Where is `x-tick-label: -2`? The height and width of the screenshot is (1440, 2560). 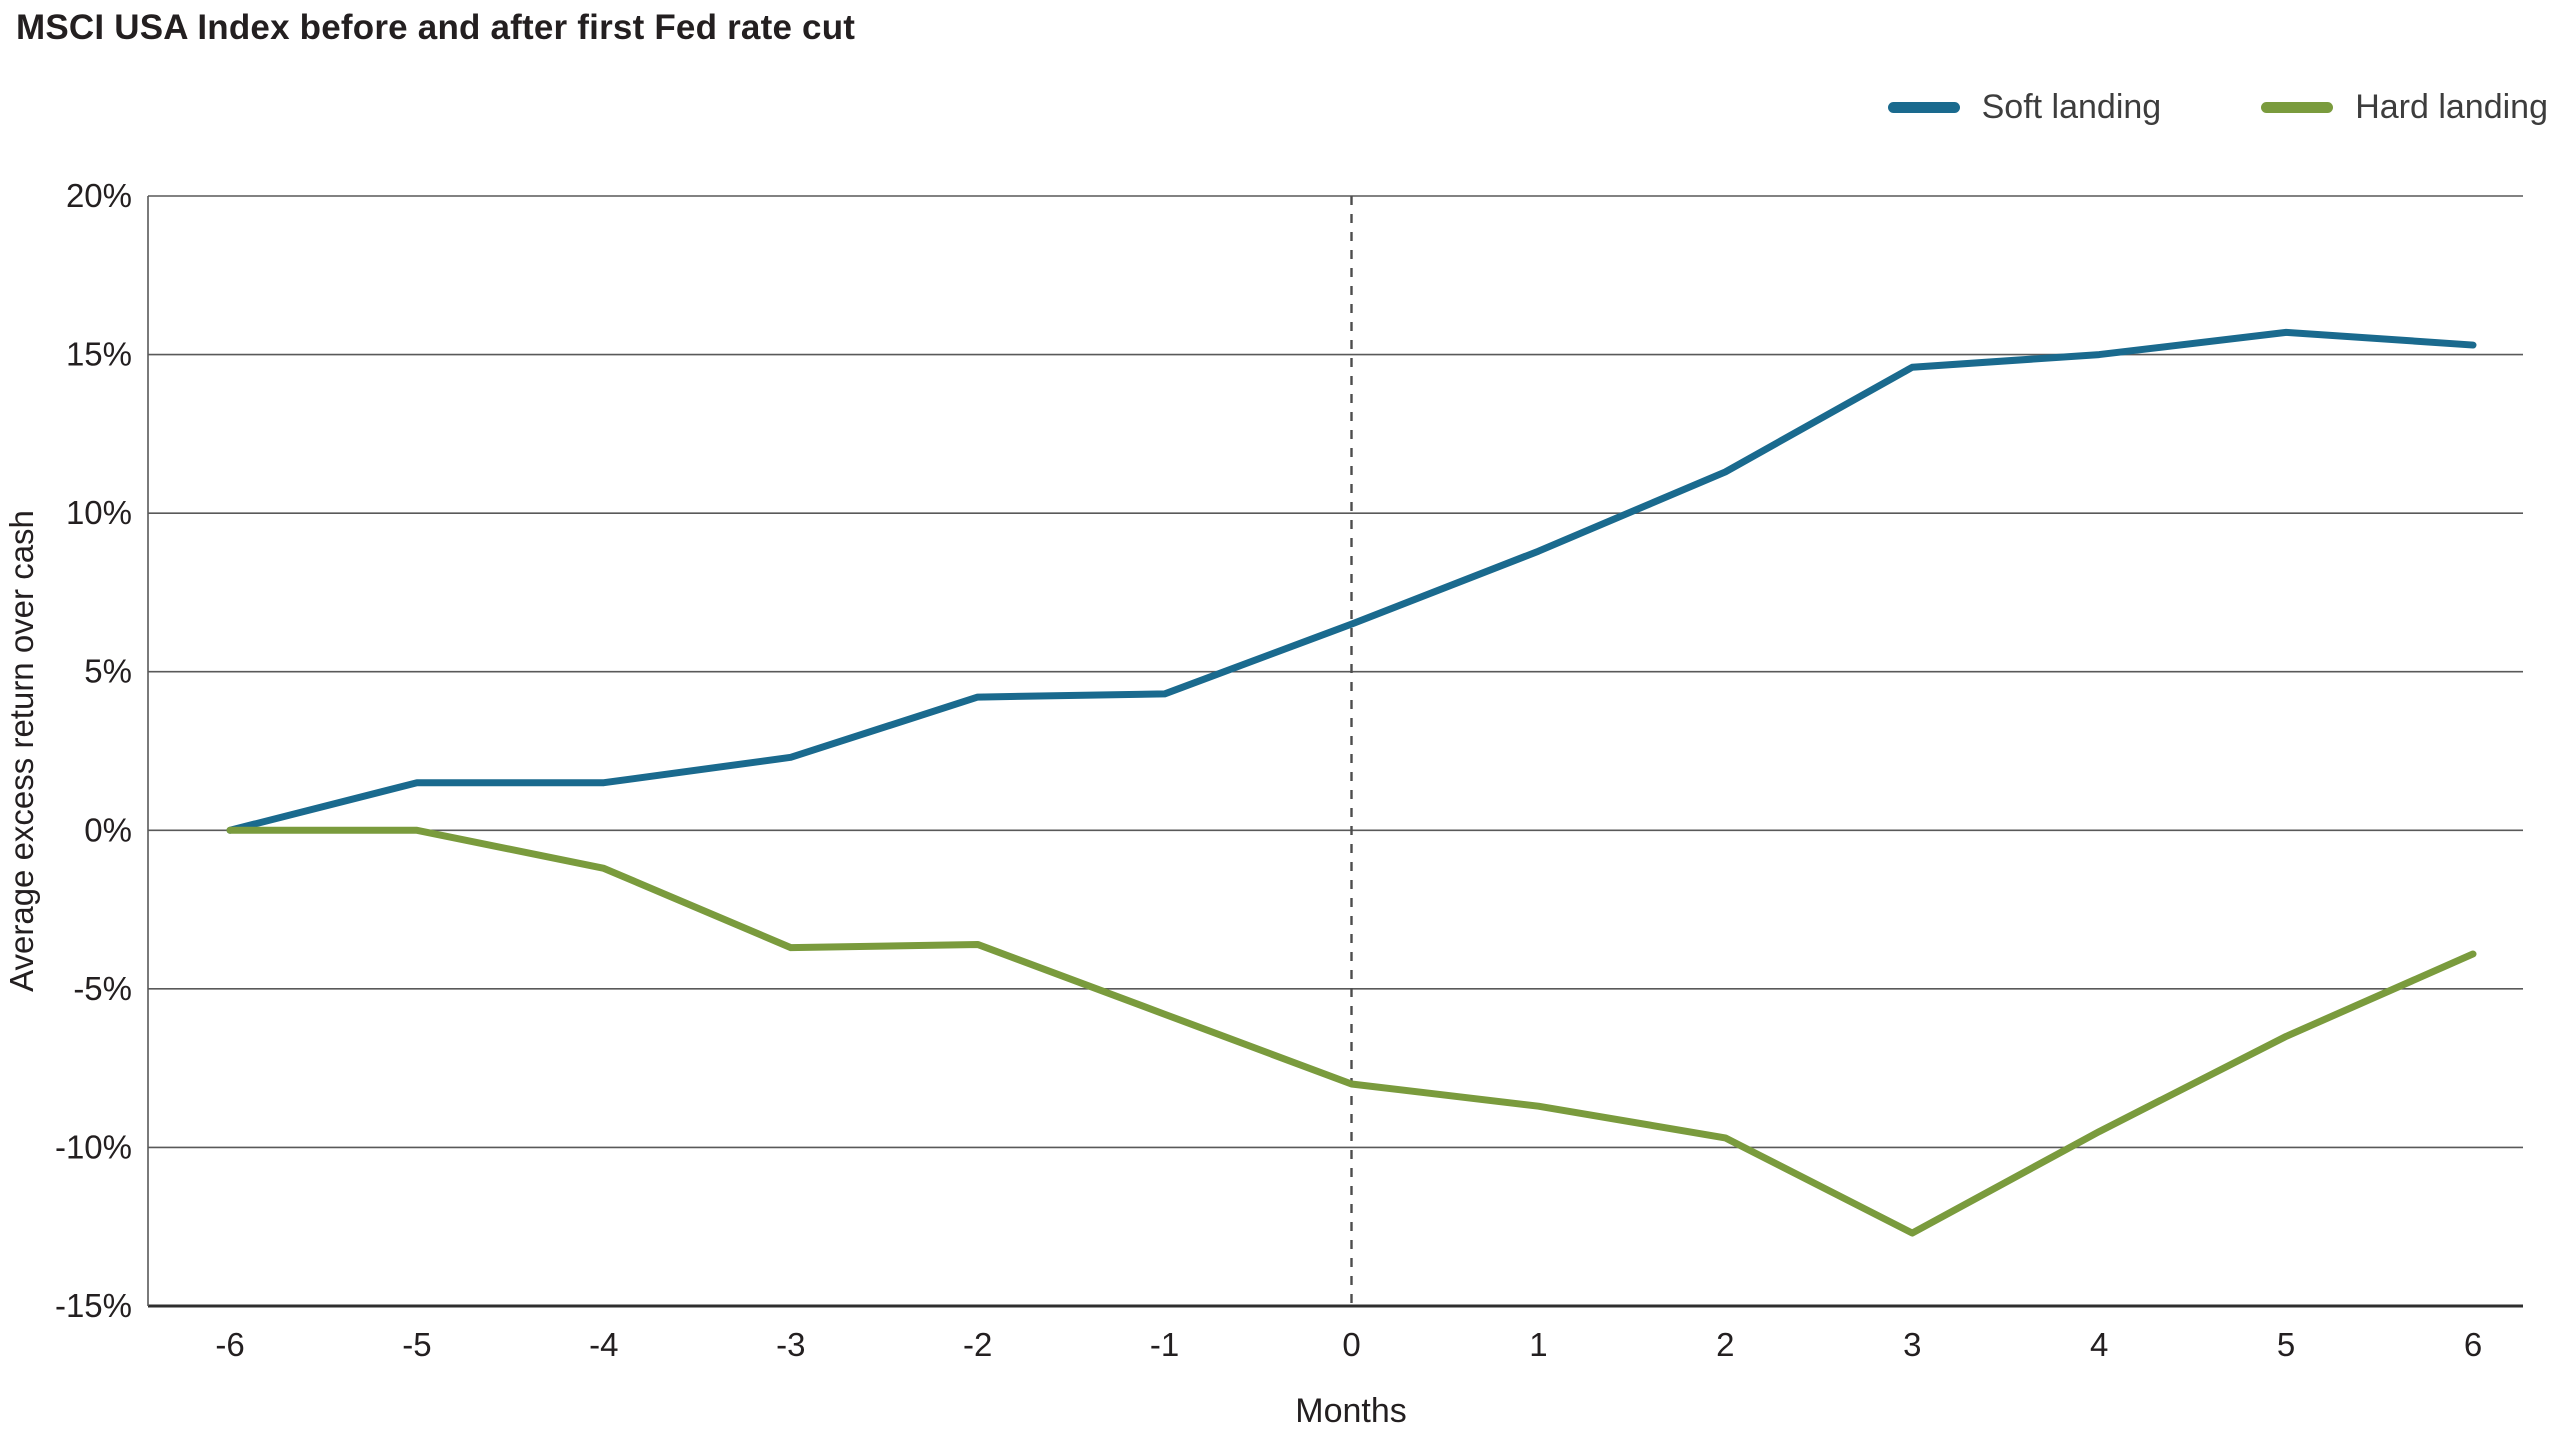 x-tick-label: -2 is located at coordinates (977, 1344).